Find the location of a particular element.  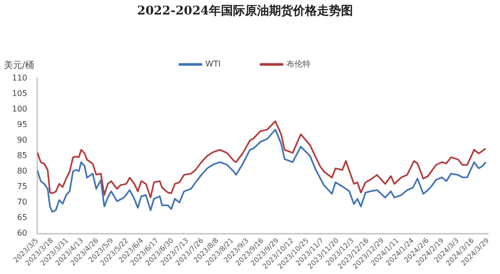

y-tick-label: 90 is located at coordinates (22, 140).